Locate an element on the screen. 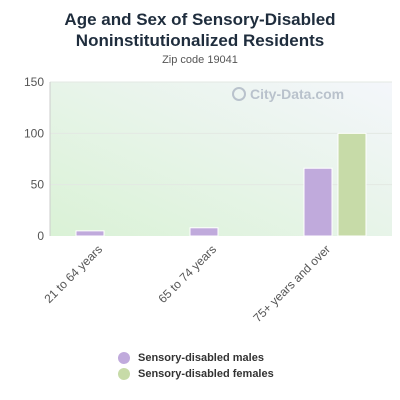  watermark-text: City-Data.com is located at coordinates (297, 94).